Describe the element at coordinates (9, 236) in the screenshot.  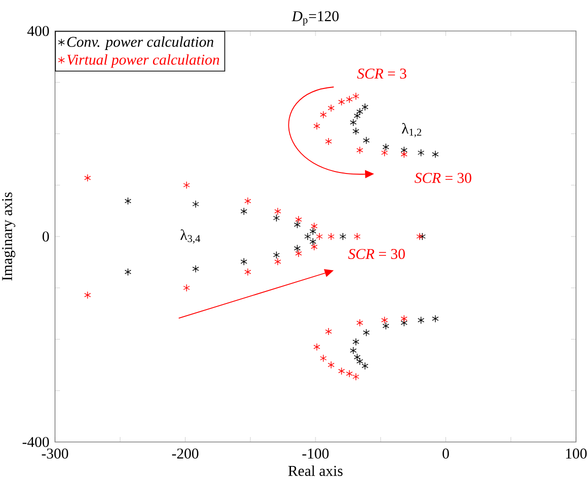
I see `y-axis-title: Imaginary axis` at that location.